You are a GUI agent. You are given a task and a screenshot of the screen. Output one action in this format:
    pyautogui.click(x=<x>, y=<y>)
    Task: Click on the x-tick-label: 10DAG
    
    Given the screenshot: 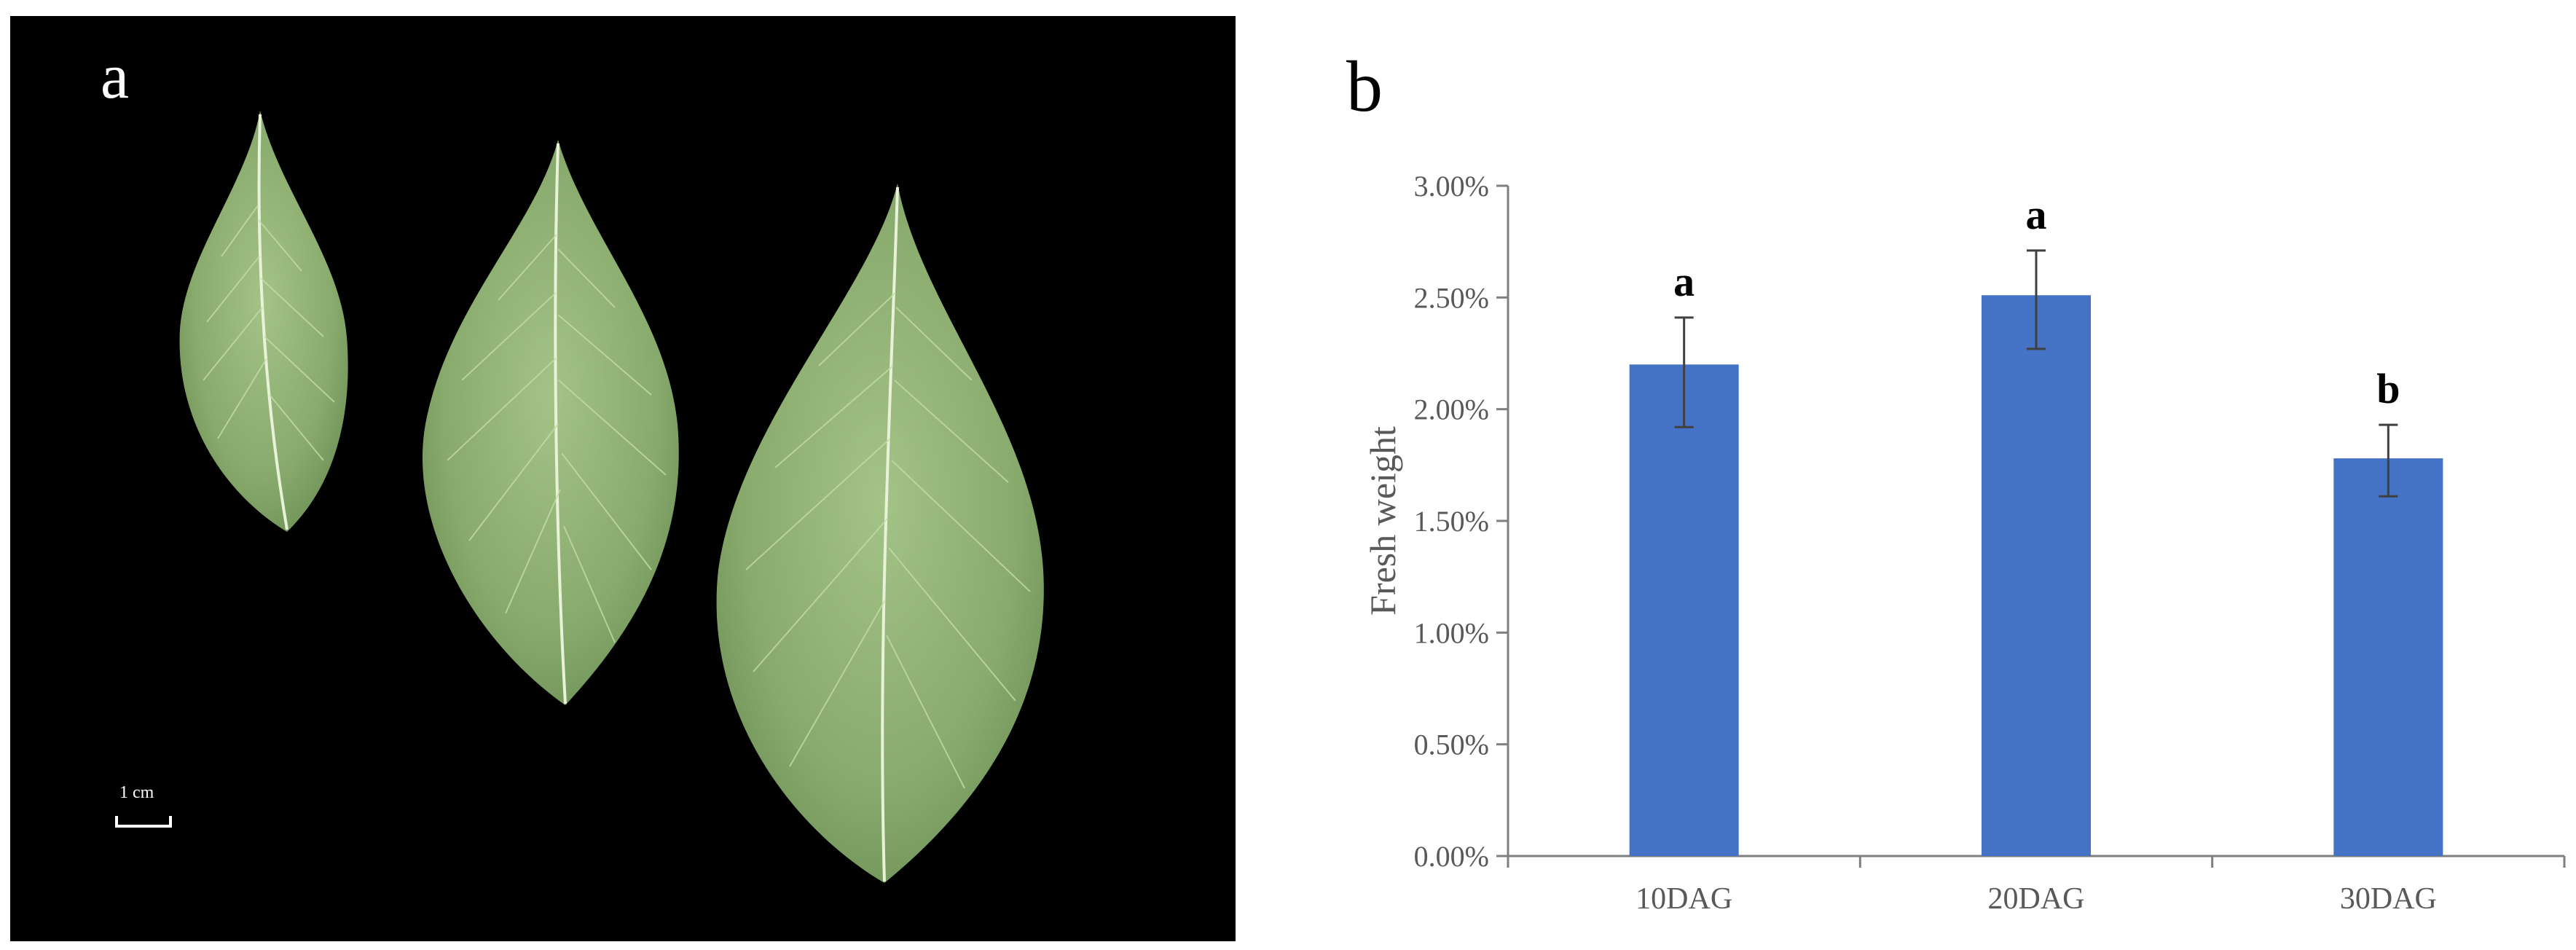 What is the action you would take?
    pyautogui.click(x=1683, y=899)
    